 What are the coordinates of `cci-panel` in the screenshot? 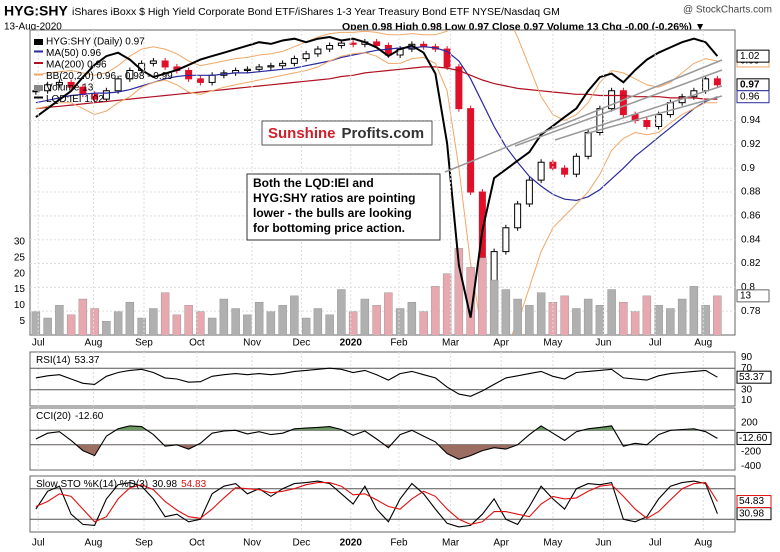 It's located at (382, 439).